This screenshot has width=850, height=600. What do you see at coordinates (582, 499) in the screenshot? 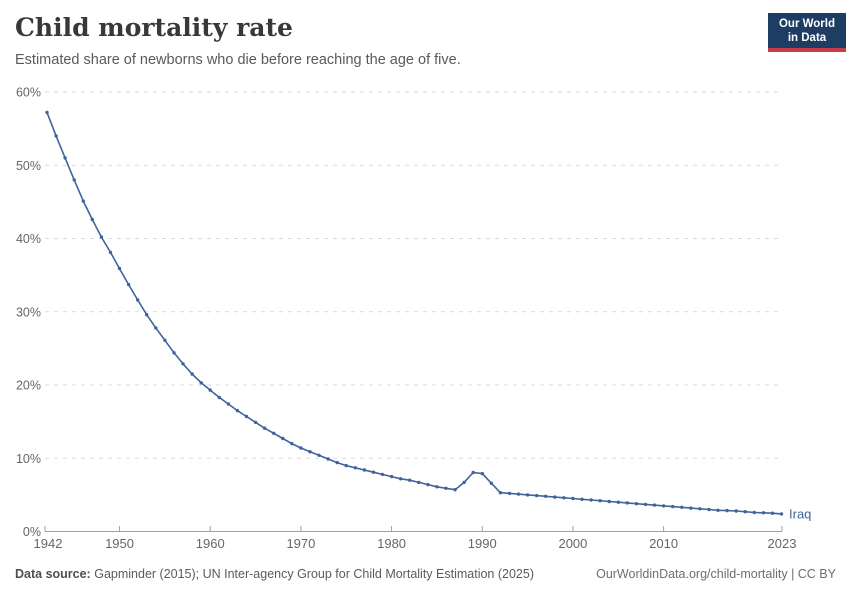
I see `data-point-2001` at bounding box center [582, 499].